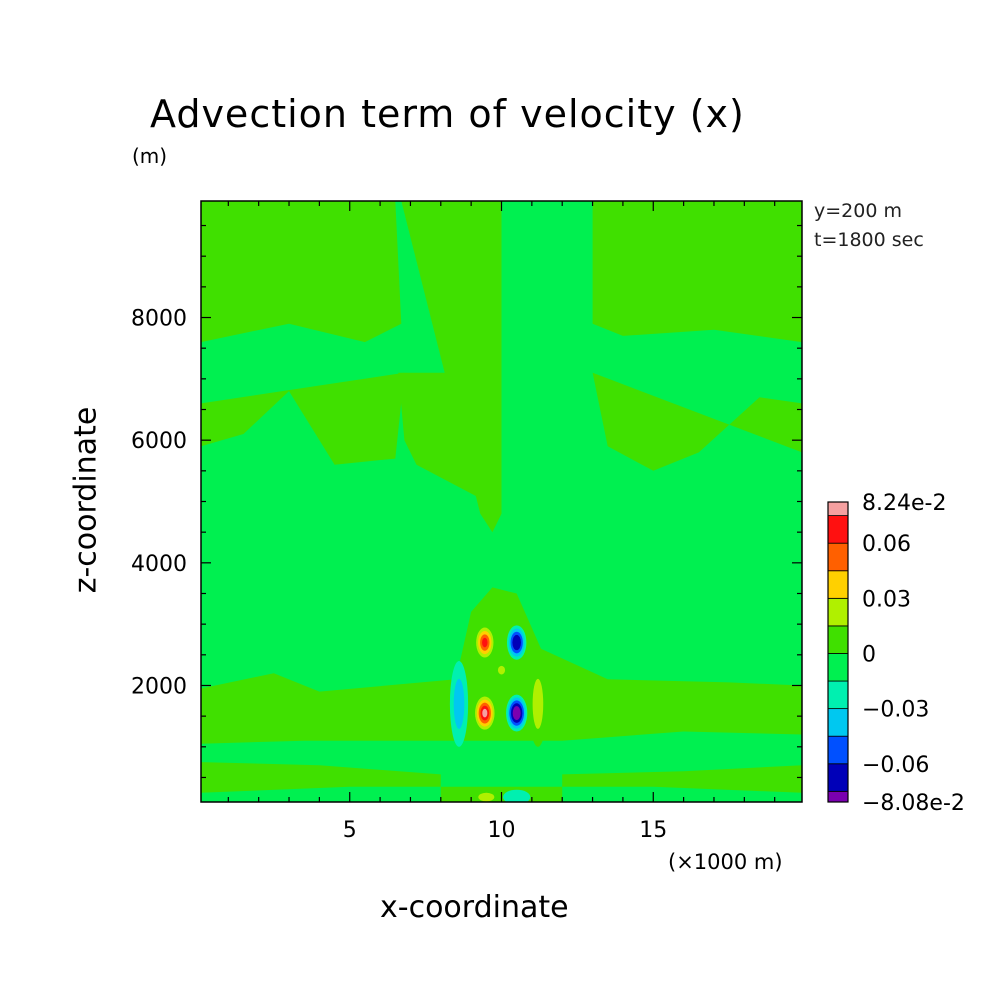 This screenshot has height=1004, width=1004. What do you see at coordinates (886, 599) in the screenshot?
I see `colorbar-label: 0.03` at bounding box center [886, 599].